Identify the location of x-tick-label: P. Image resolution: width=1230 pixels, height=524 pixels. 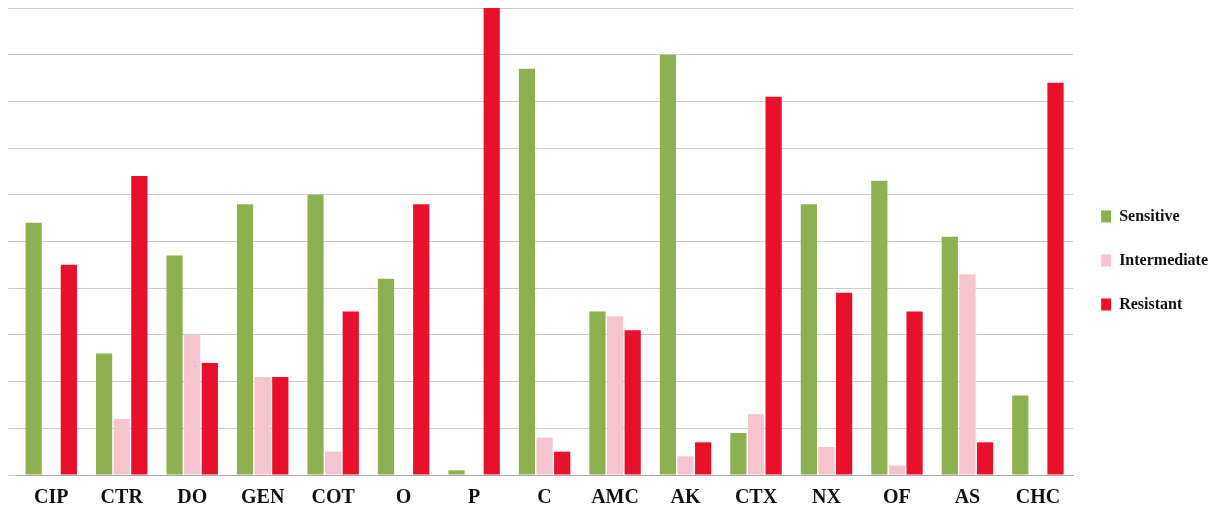
(474, 496).